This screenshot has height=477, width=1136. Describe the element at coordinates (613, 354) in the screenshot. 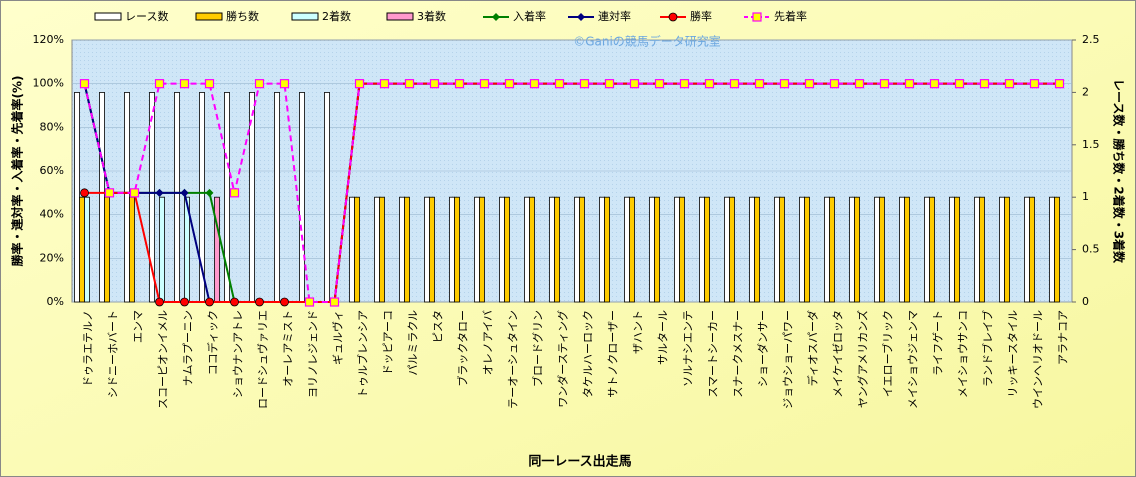

I see `x-tick-label: サトノクローザー` at that location.